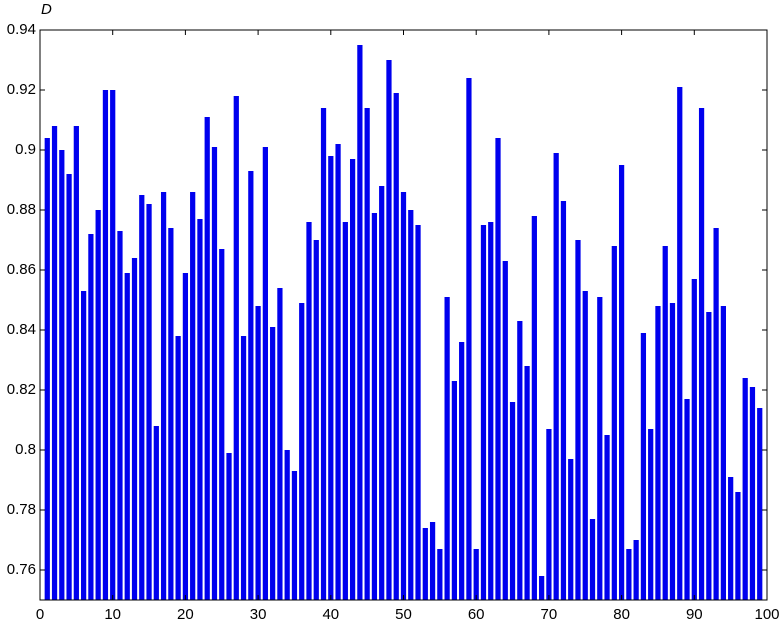  I want to click on x-tick-label: 40, so click(330, 614).